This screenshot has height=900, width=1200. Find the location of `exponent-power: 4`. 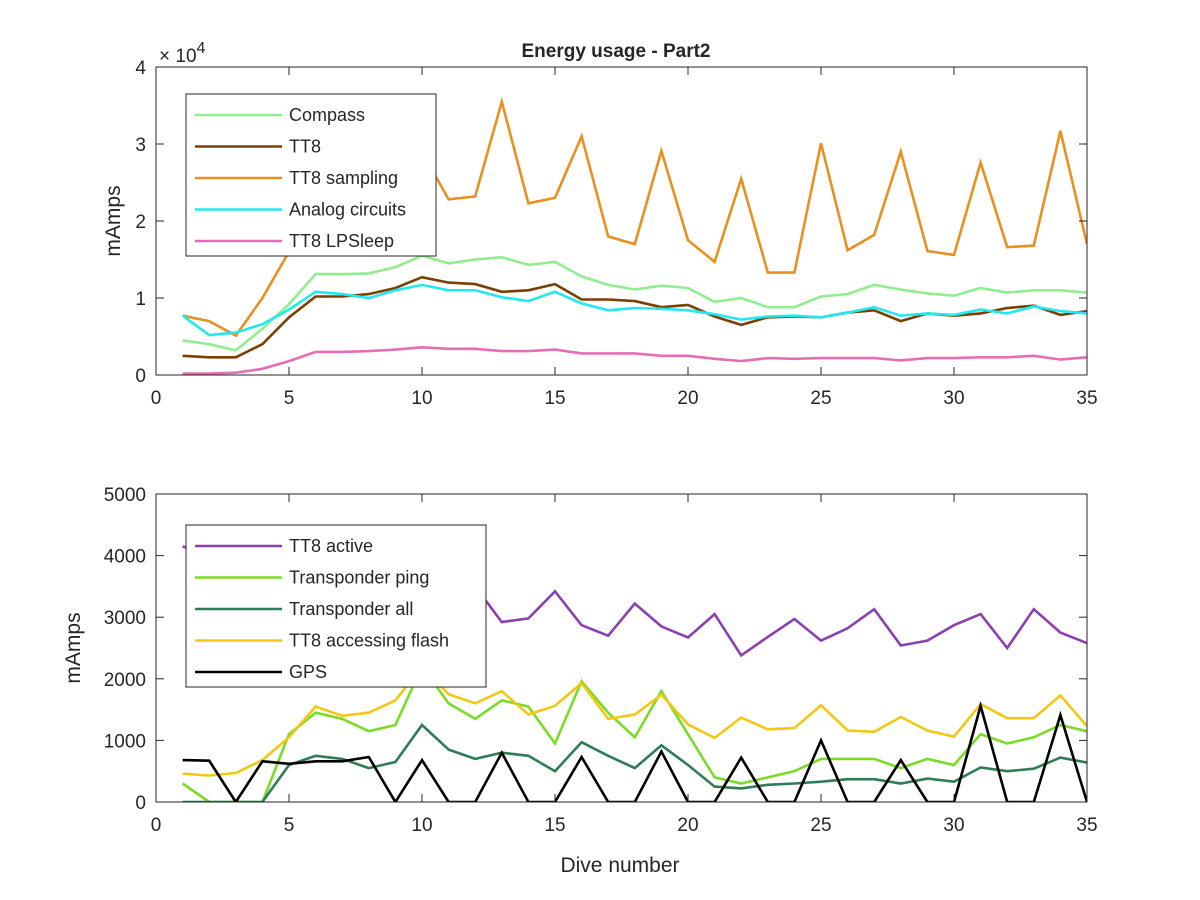

exponent-power: 4 is located at coordinates (201, 48).